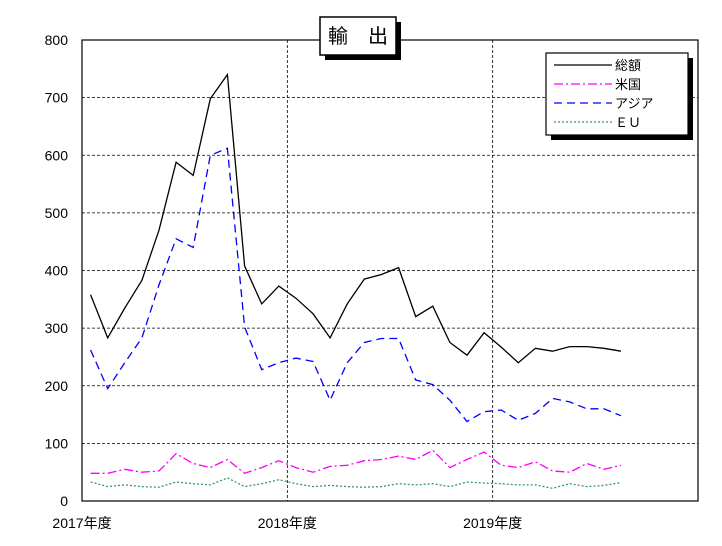  Describe the element at coordinates (57, 386) in the screenshot. I see `y-tick-label: 200` at that location.